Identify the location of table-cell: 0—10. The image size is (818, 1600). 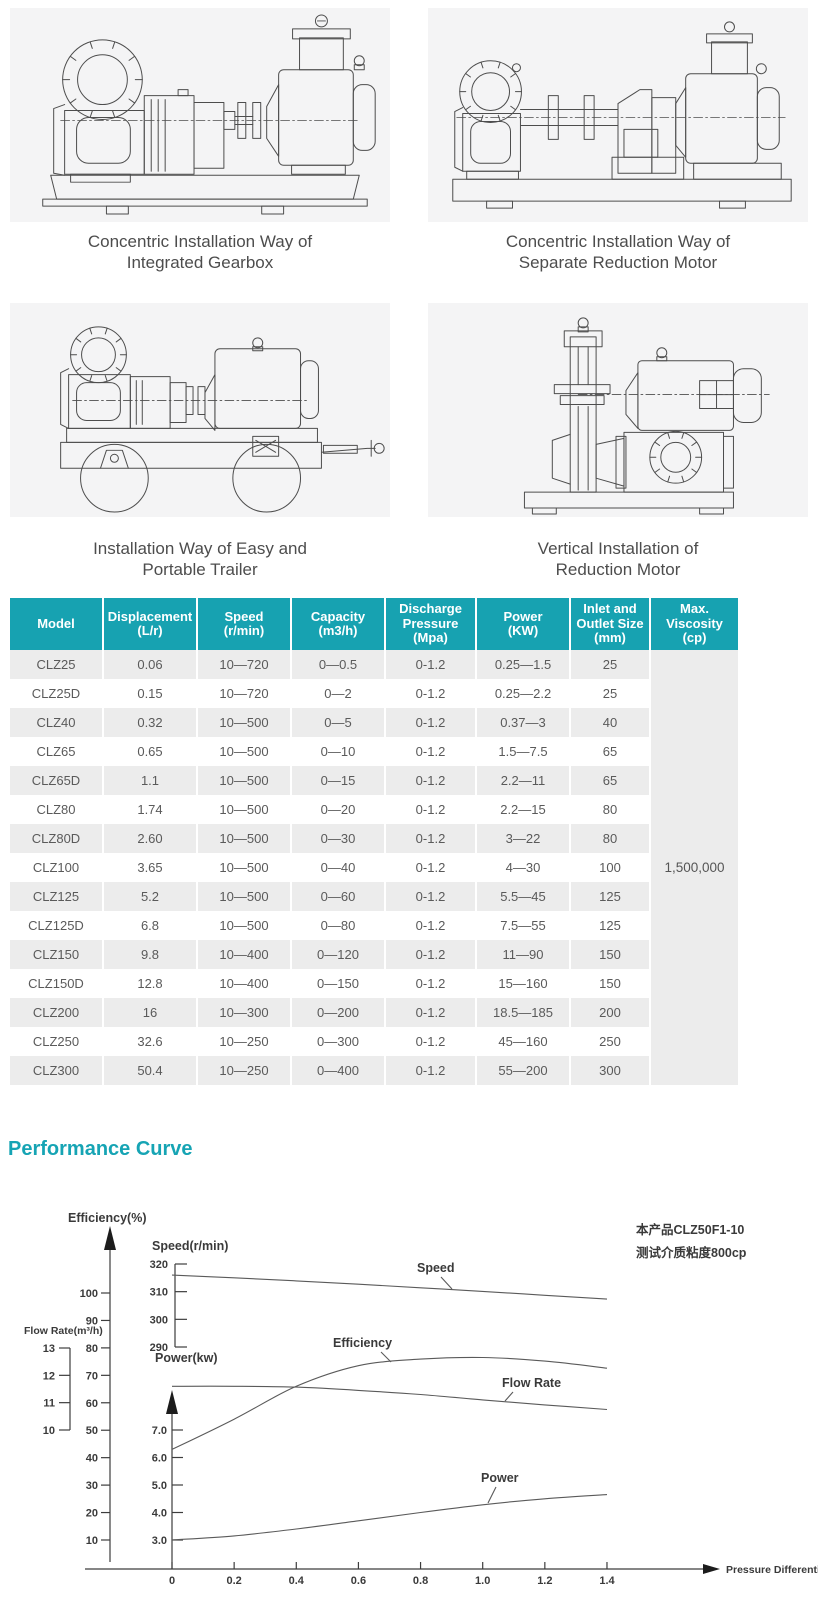
(338, 751).